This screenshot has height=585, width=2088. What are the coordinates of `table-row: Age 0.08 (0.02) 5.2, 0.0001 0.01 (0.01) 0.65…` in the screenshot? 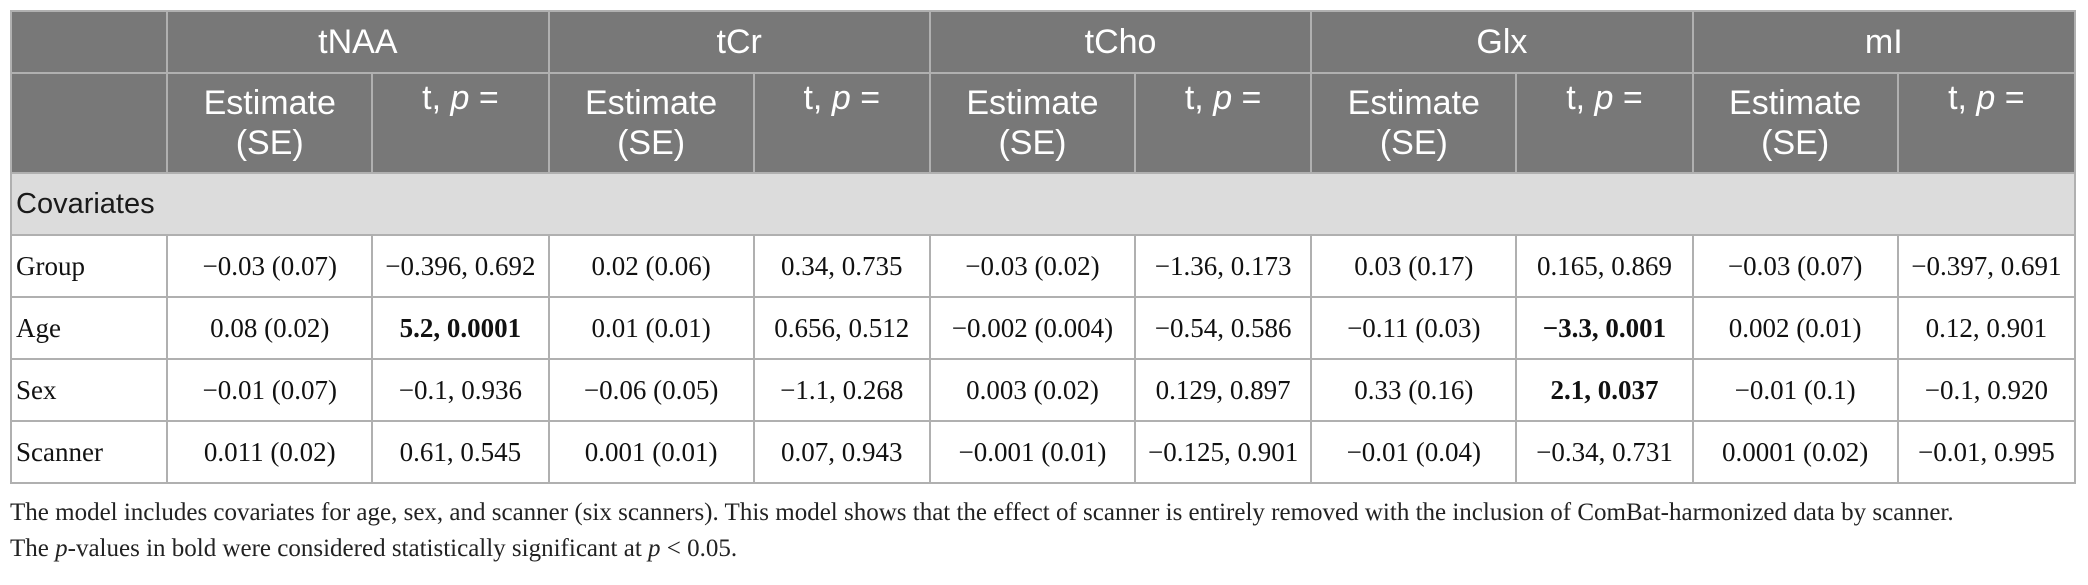 It's located at (1043, 328).